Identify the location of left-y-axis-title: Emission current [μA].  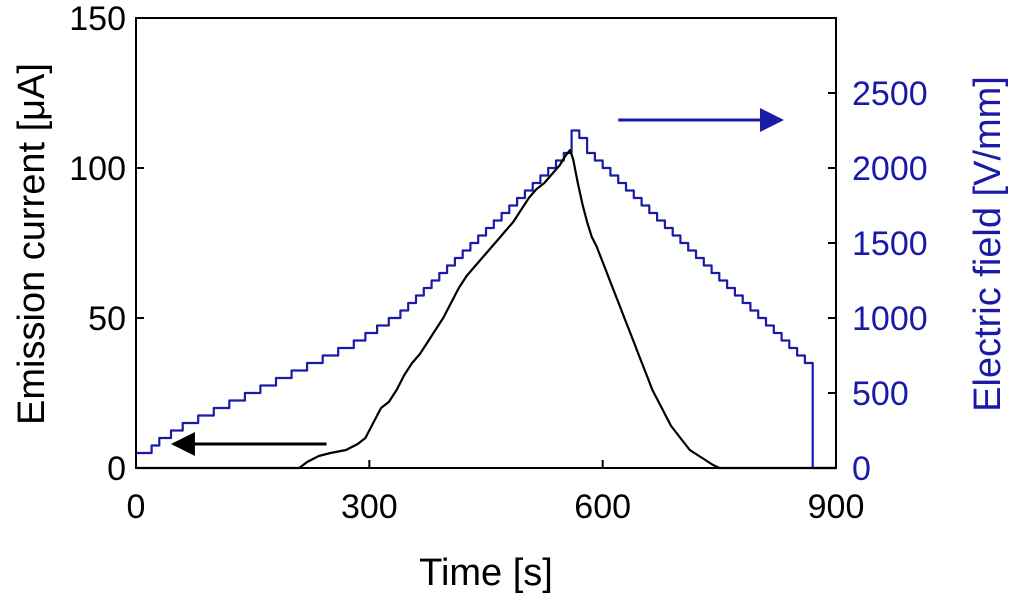
(32, 244).